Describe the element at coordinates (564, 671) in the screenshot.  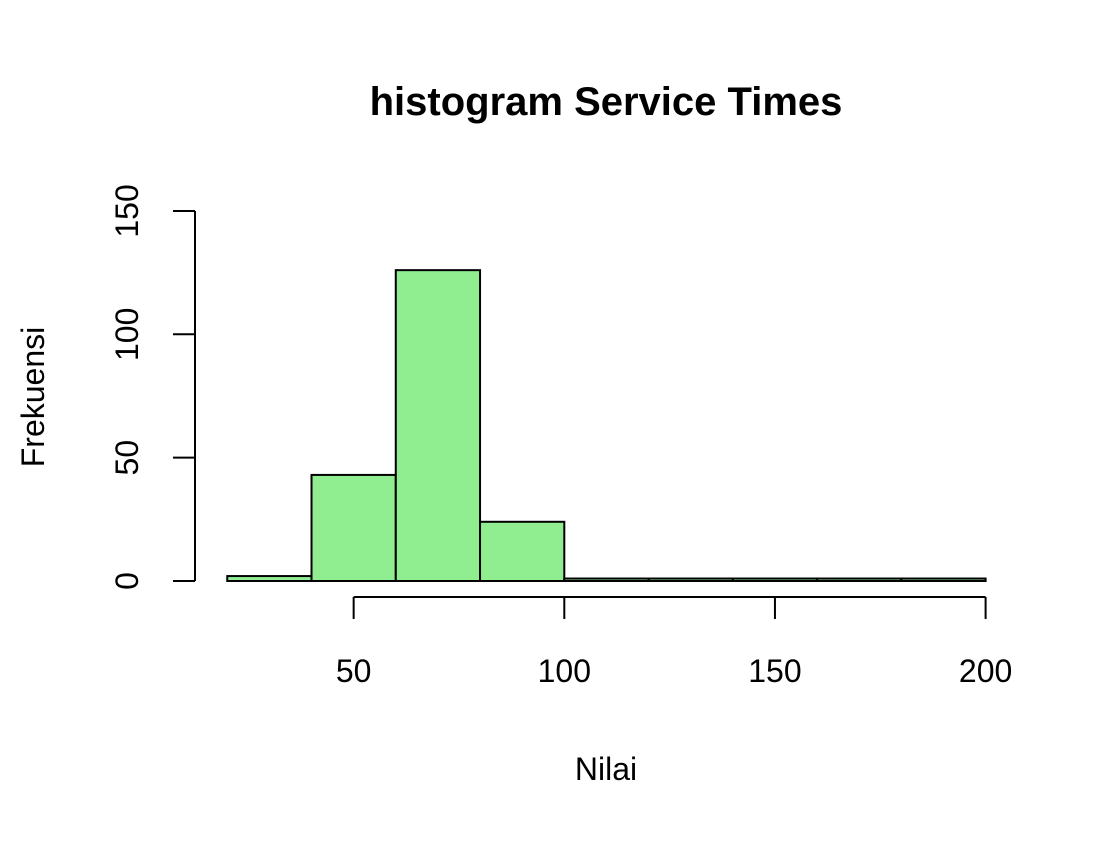
I see `x-tick-label: 100` at that location.